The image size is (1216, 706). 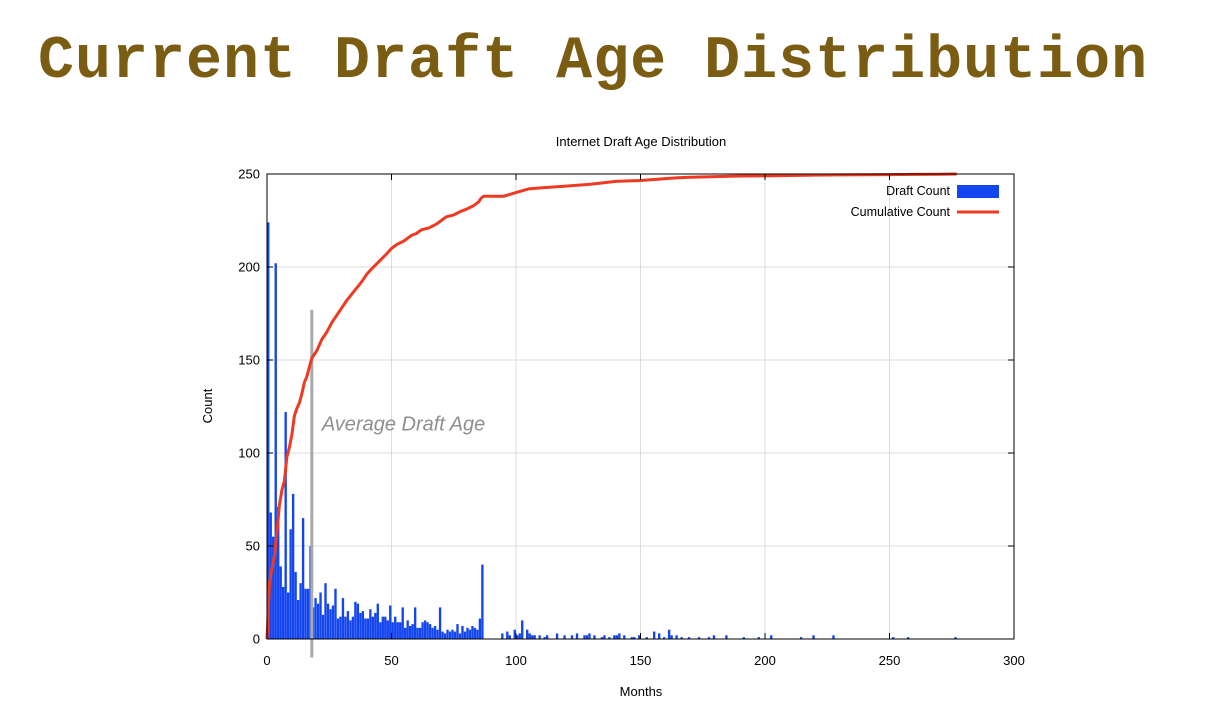 I want to click on x-tick-label: 100, so click(x=516, y=660).